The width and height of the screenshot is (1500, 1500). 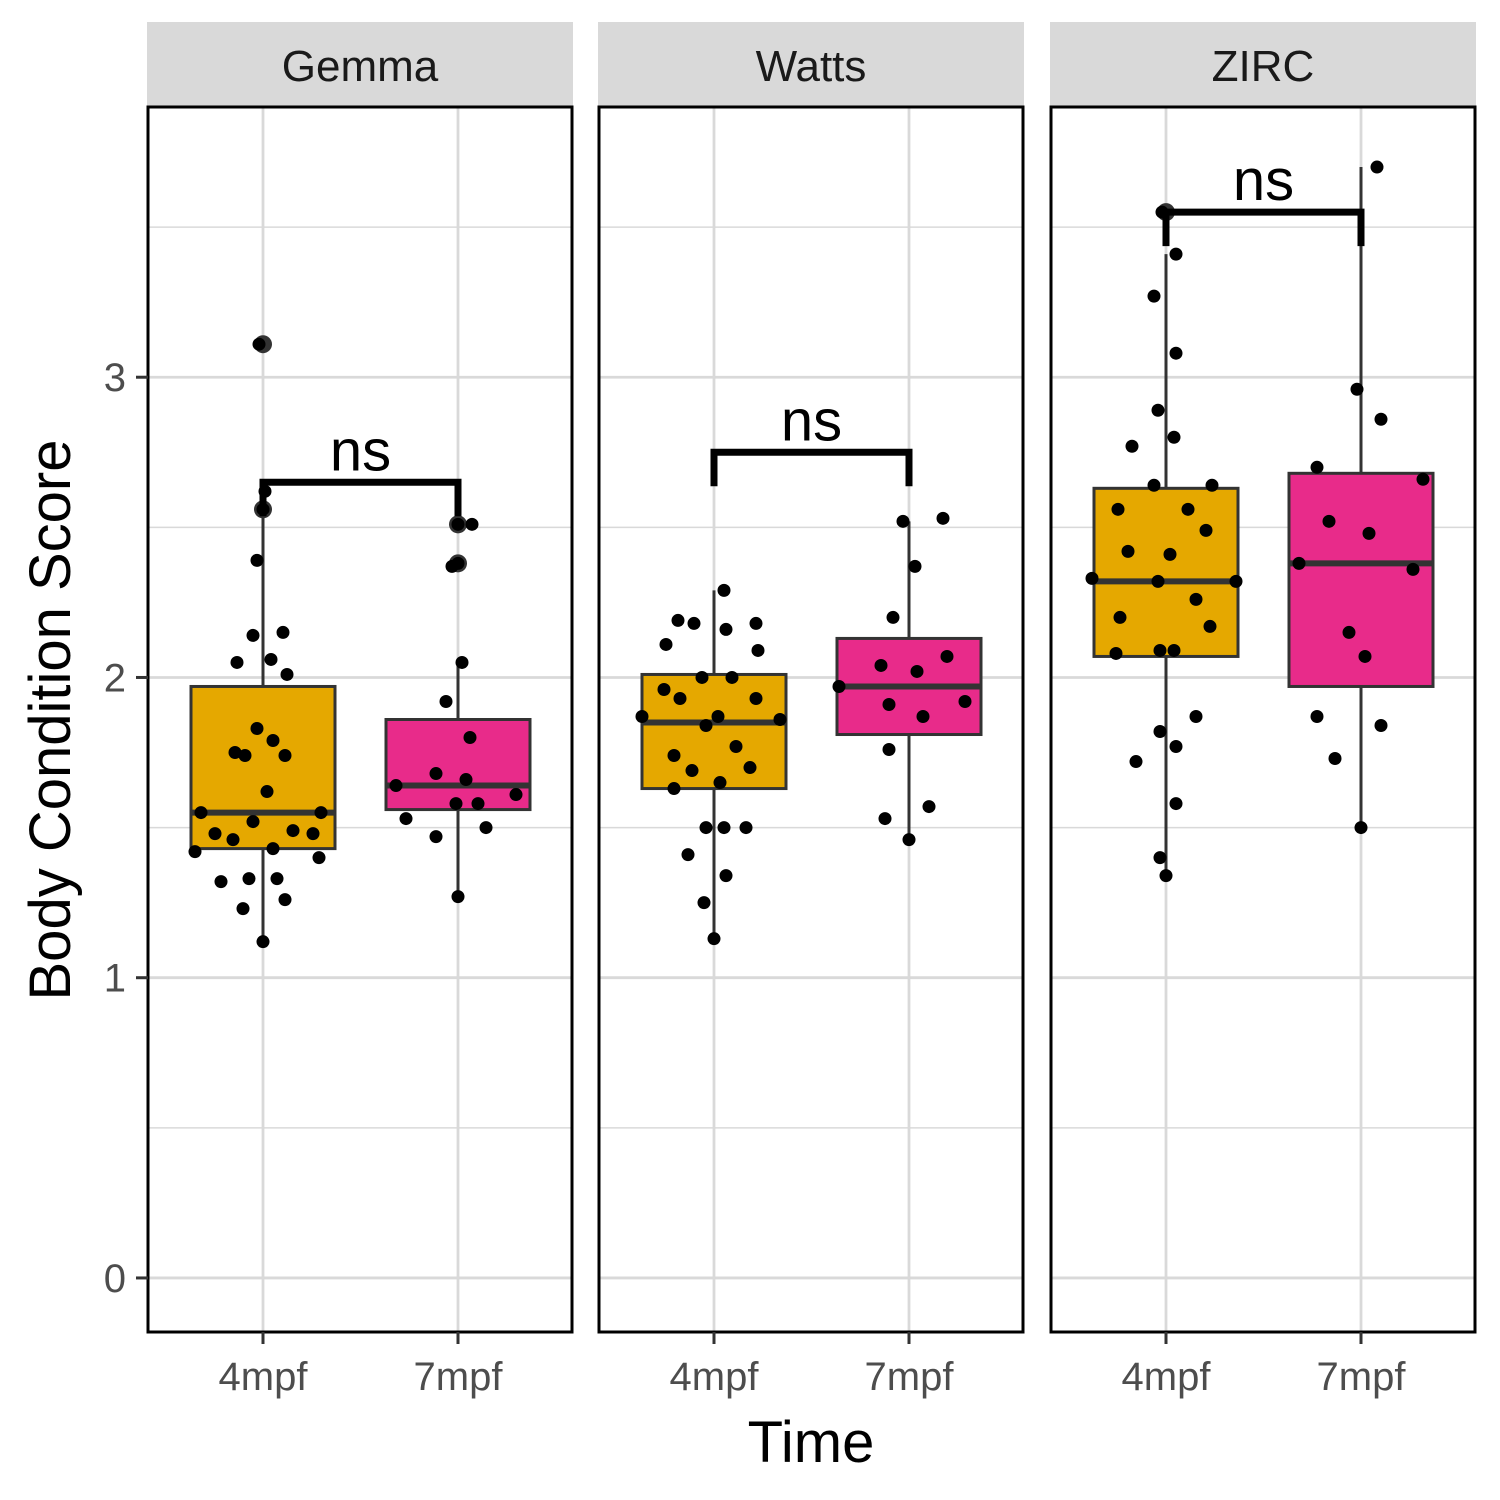 What do you see at coordinates (910, 1377) in the screenshot?
I see `x-tick-label: 7mpf` at bounding box center [910, 1377].